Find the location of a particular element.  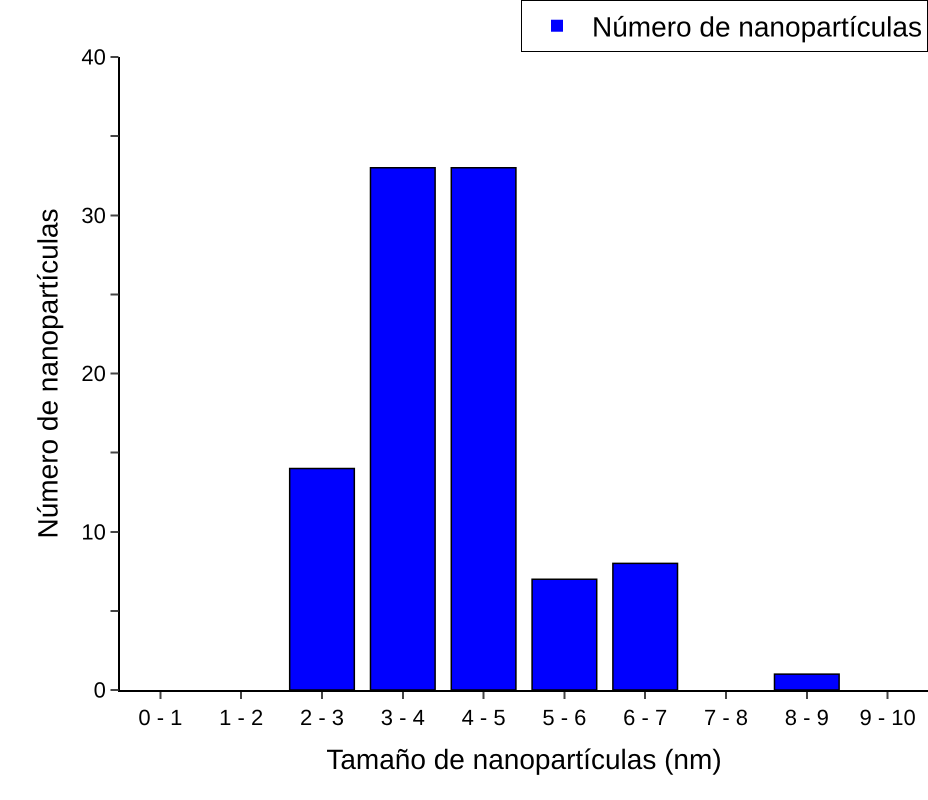

y-tick-label: 20 is located at coordinates (93, 373).